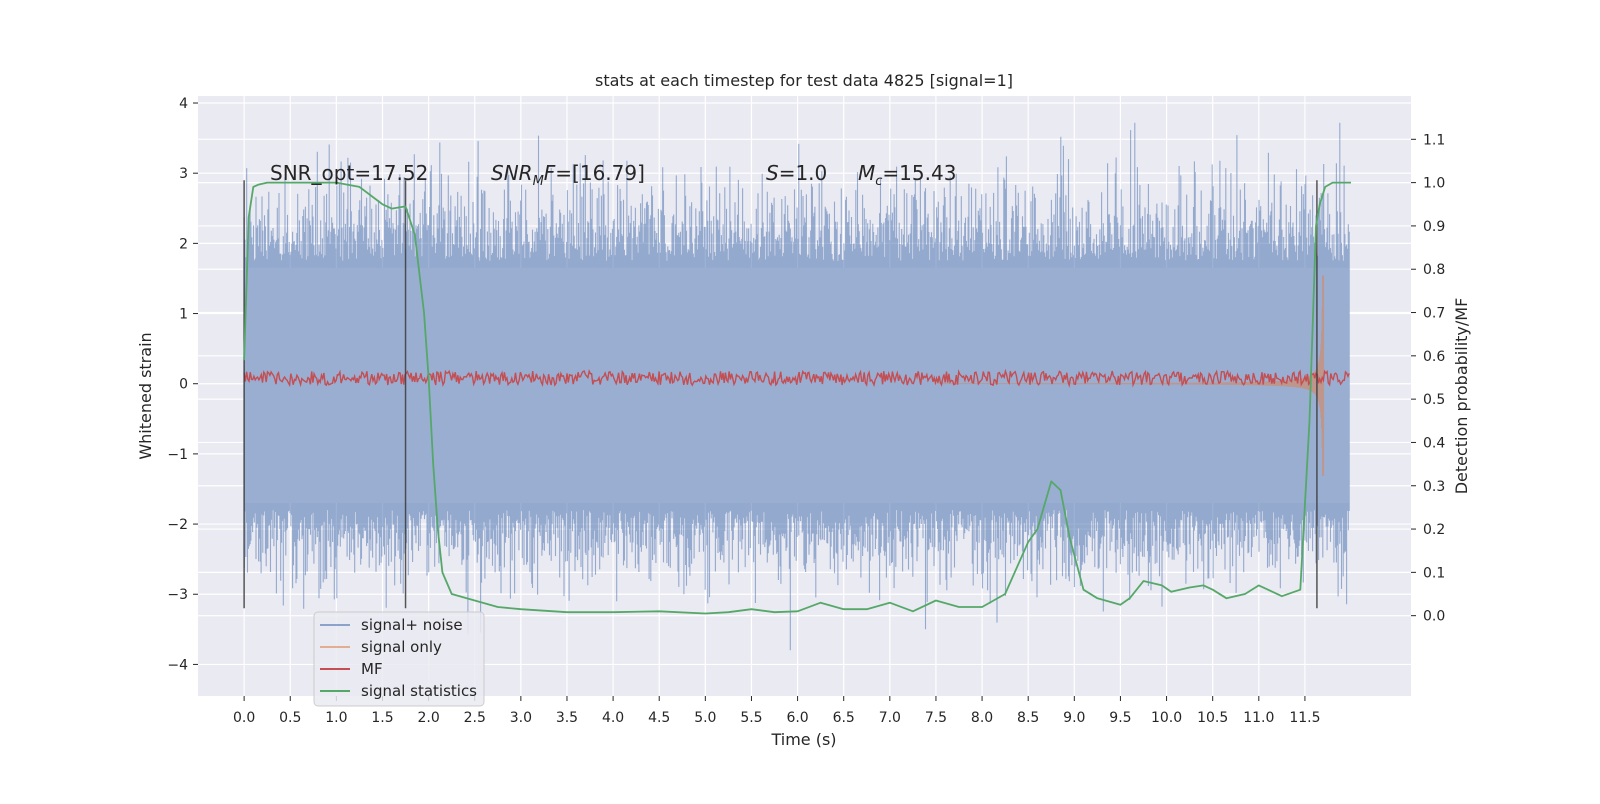  What do you see at coordinates (1074, 718) in the screenshot?
I see `x-tick-label: 9.0` at bounding box center [1074, 718].